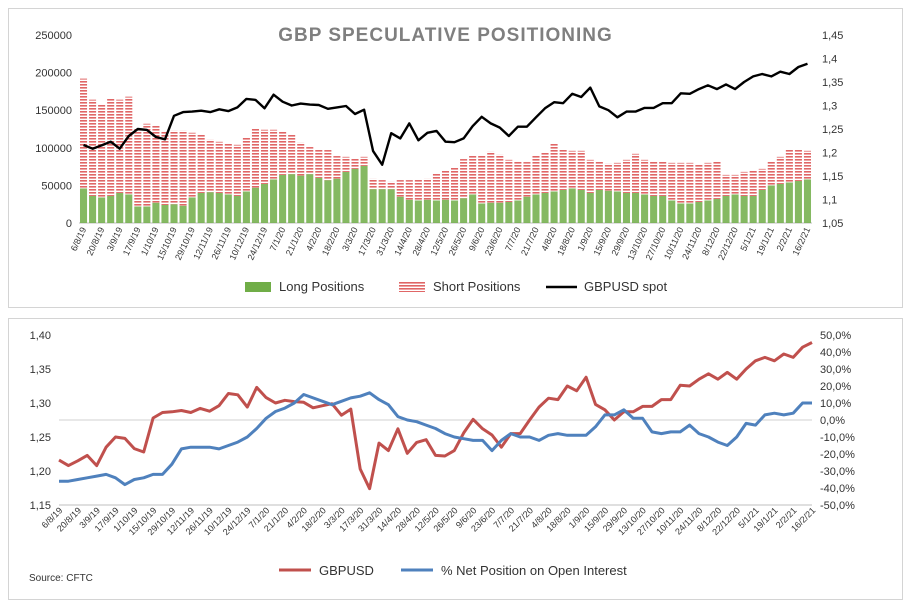 The height and width of the screenshot is (608, 913). What do you see at coordinates (445, 35) in the screenshot?
I see `chart-title: GBP SPECULATIVE POSITIONING` at bounding box center [445, 35].